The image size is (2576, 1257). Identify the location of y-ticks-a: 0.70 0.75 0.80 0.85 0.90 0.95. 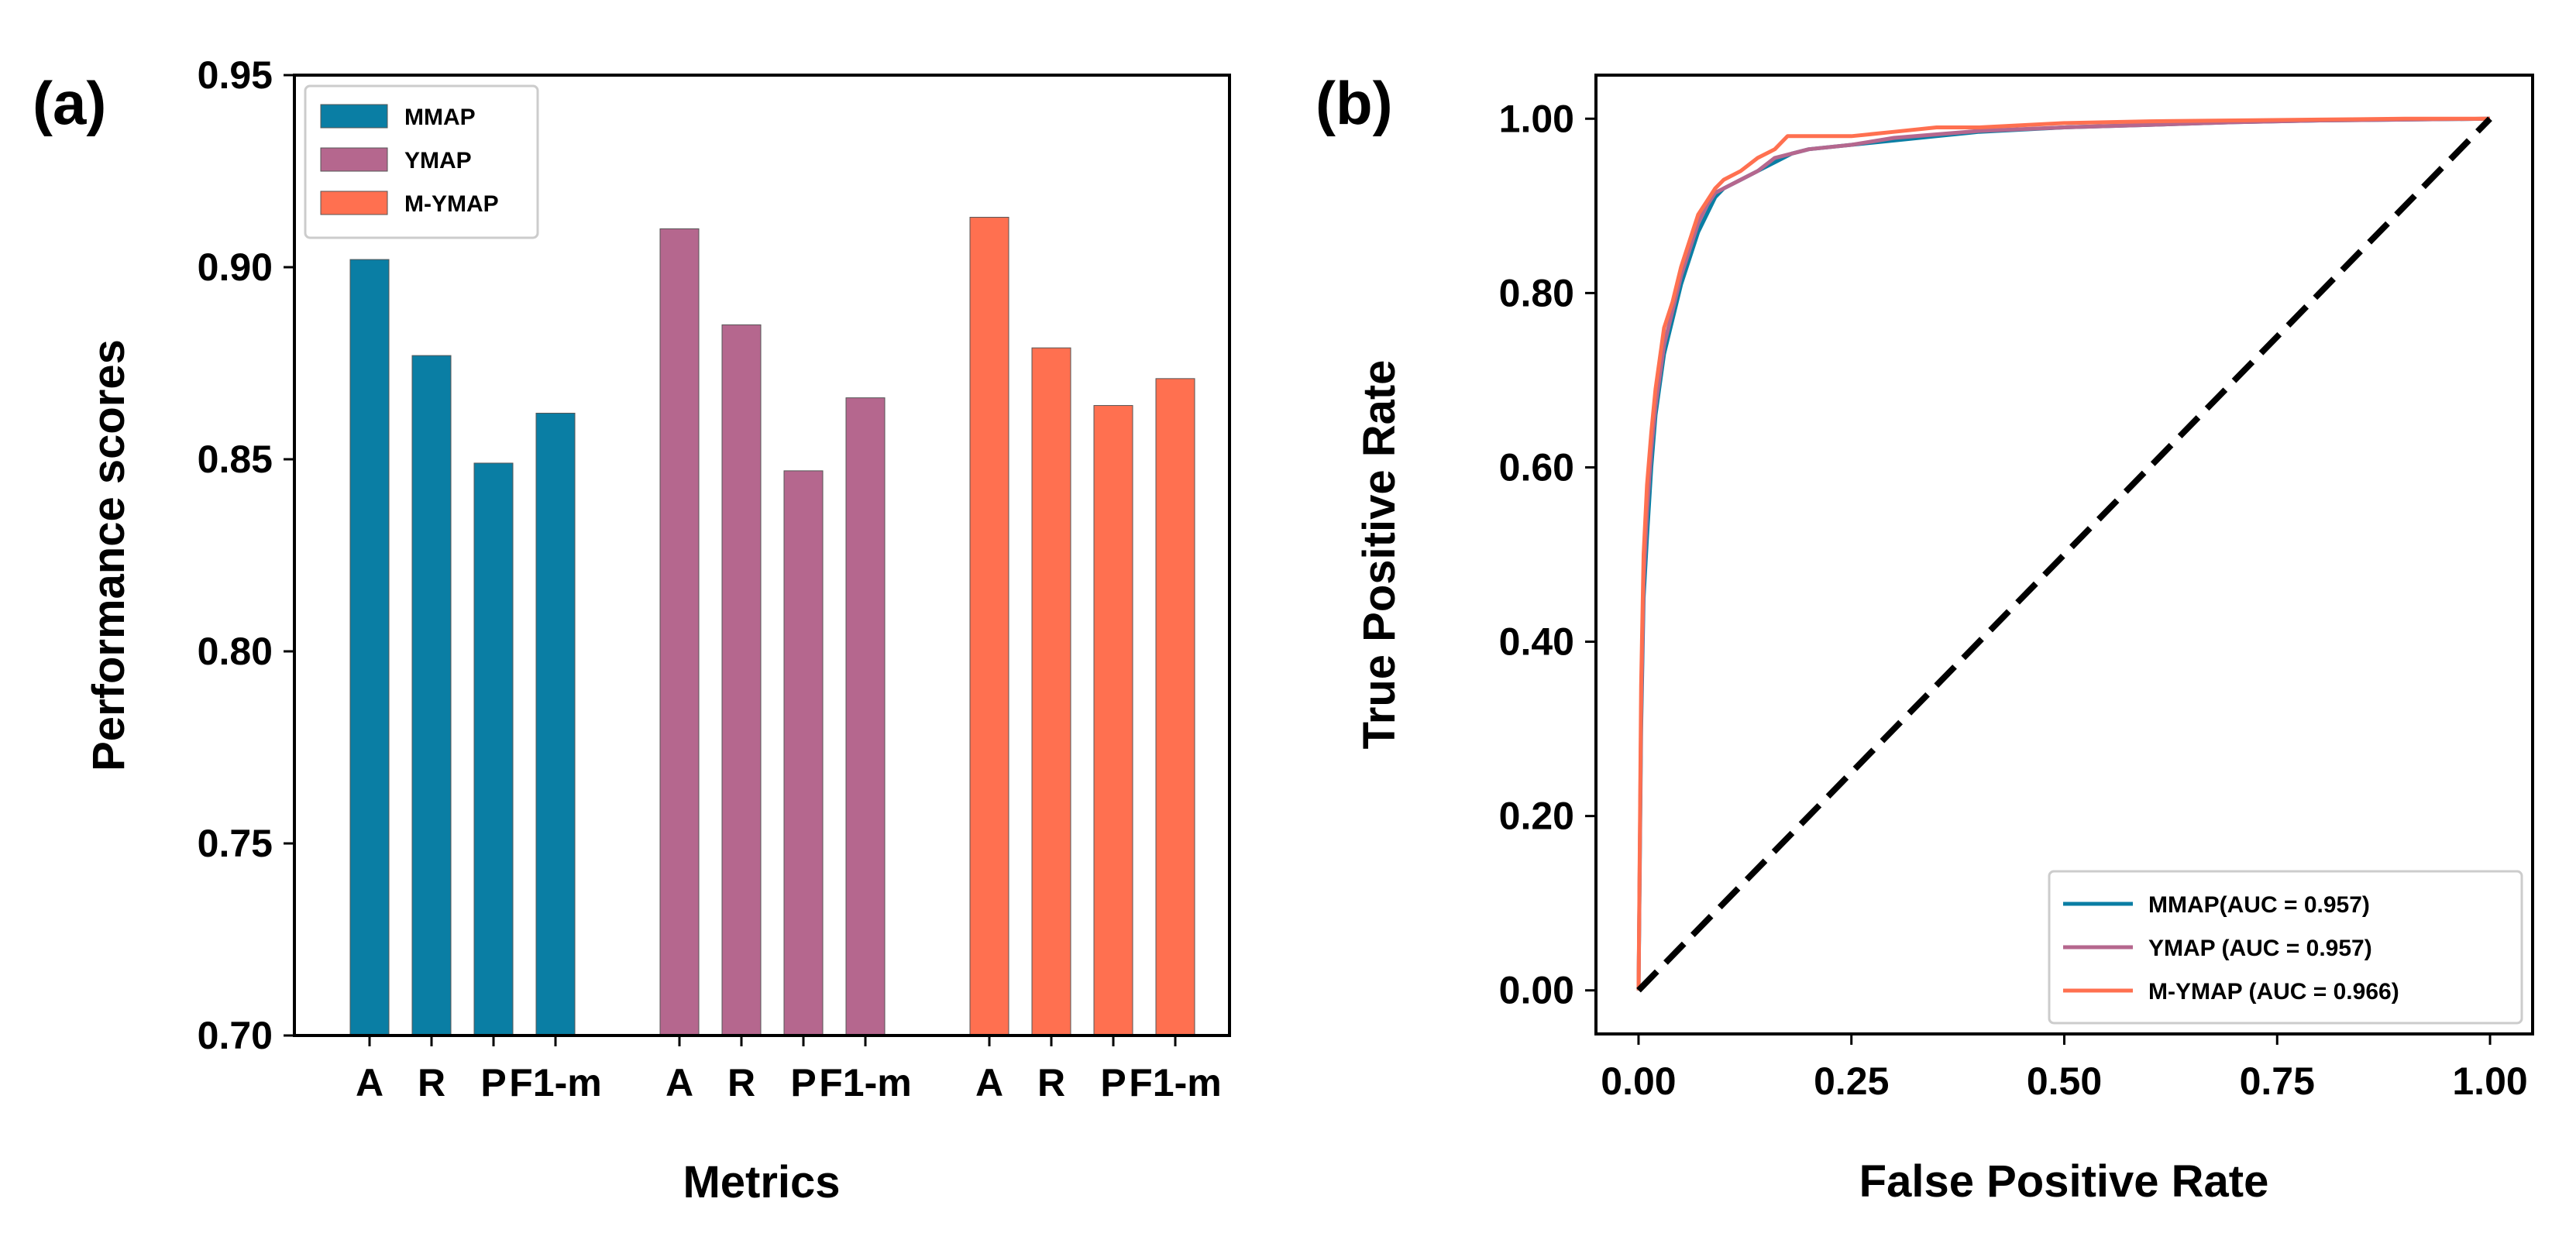
(246, 555).